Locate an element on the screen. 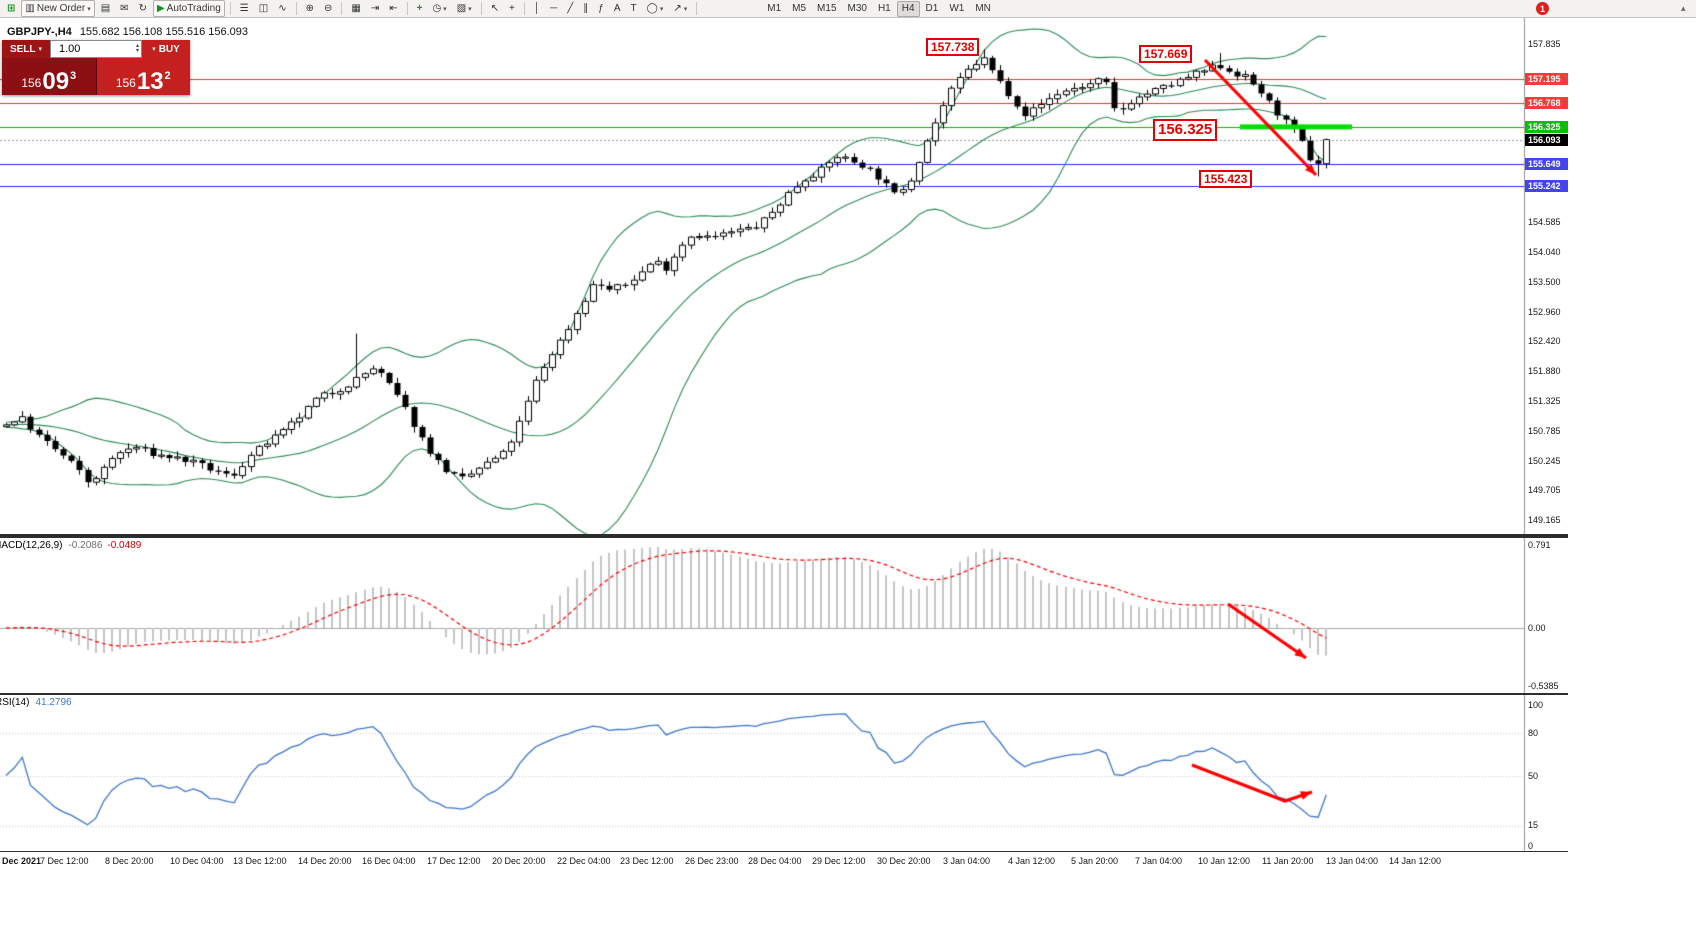 Image resolution: width=1696 pixels, height=944 pixels. time-axis-label: 10 Dec 04:00 is located at coordinates (197, 861).